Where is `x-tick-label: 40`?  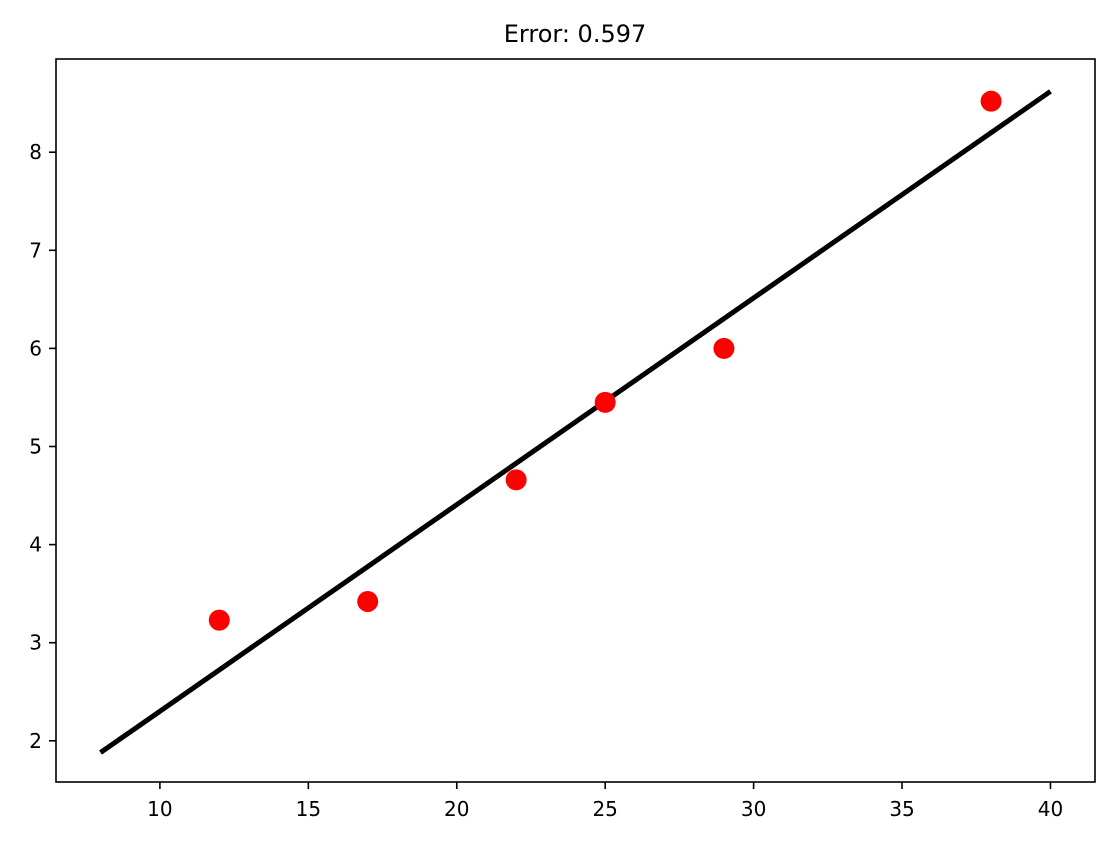 x-tick-label: 40 is located at coordinates (1050, 809).